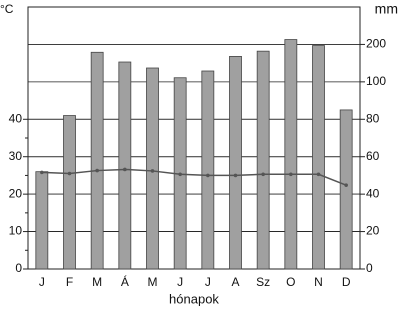 This screenshot has height=314, width=400. Describe the element at coordinates (16, 118) in the screenshot. I see `y-tick-label: 40` at that location.